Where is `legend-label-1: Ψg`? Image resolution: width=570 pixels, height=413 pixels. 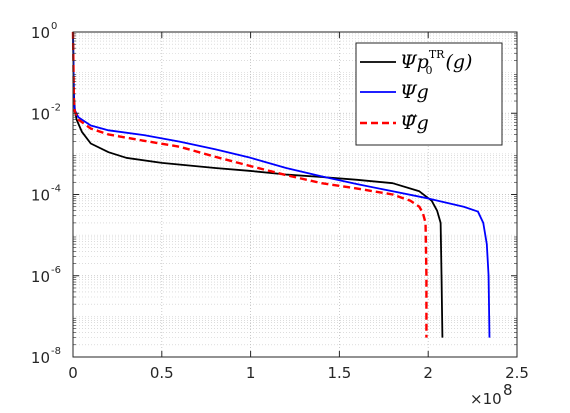
legend-label-1: Ψg is located at coordinates (414, 92).